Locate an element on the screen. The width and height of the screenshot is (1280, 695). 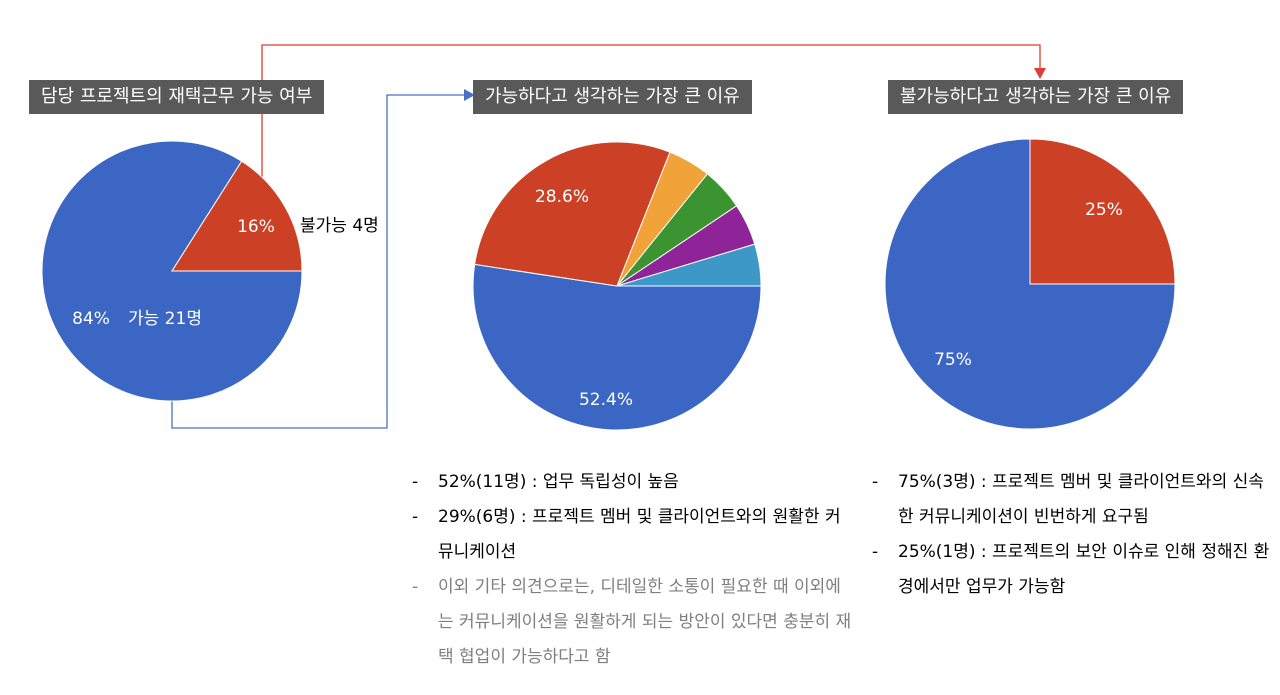
note-text: 52%(11명) : 업무 독립성이 높음 is located at coordinates (558, 482).